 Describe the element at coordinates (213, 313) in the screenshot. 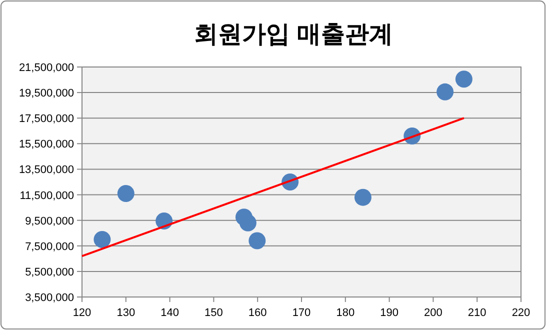

I see `x-tick-label: 150` at that location.